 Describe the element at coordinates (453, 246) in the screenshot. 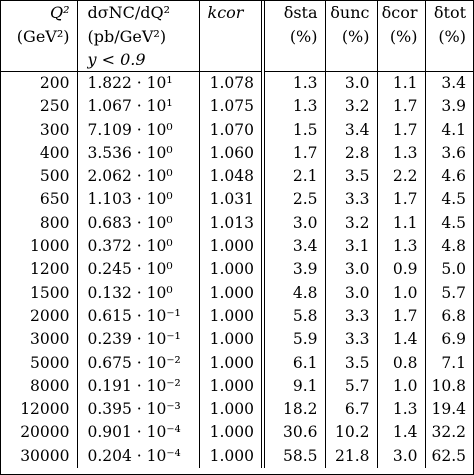

I see `cell-dtot: 4.8` at that location.